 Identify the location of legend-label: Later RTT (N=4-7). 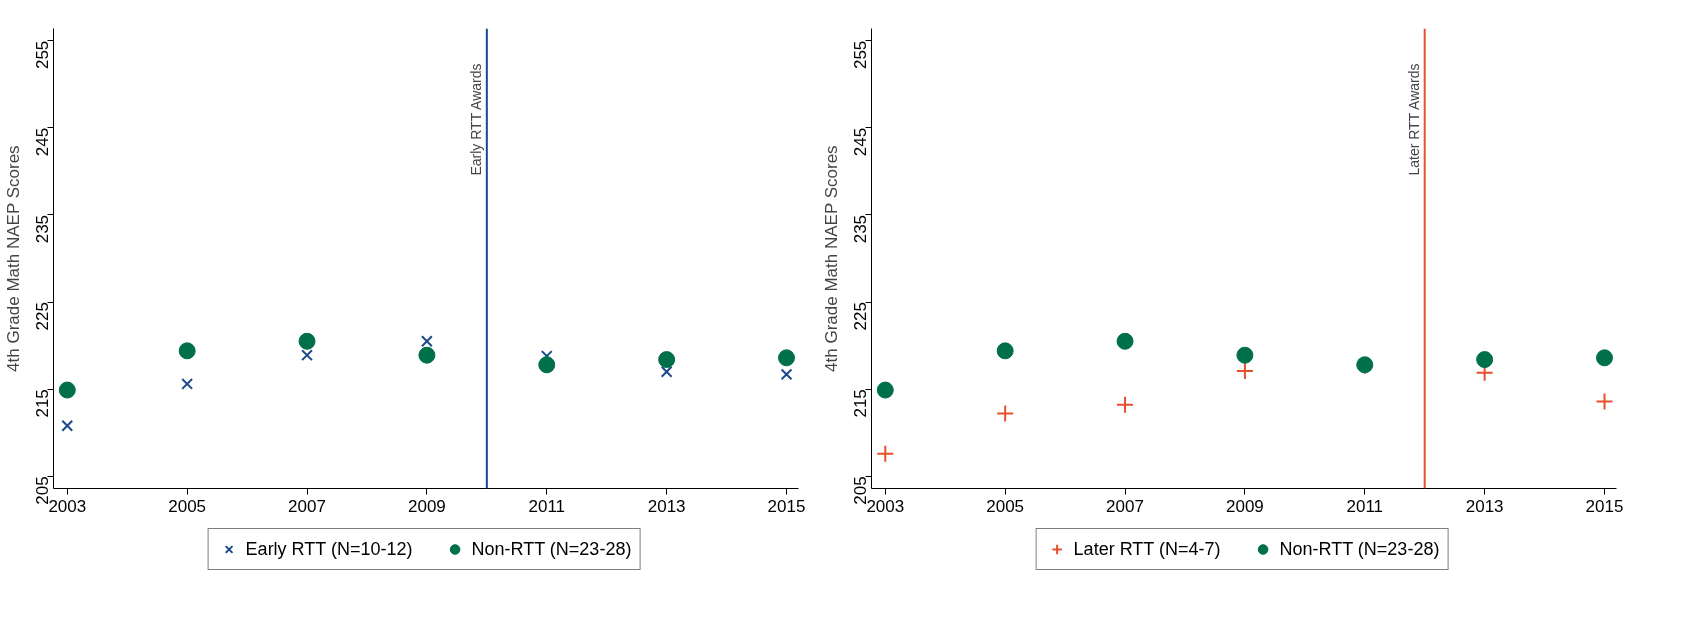
(1147, 549).